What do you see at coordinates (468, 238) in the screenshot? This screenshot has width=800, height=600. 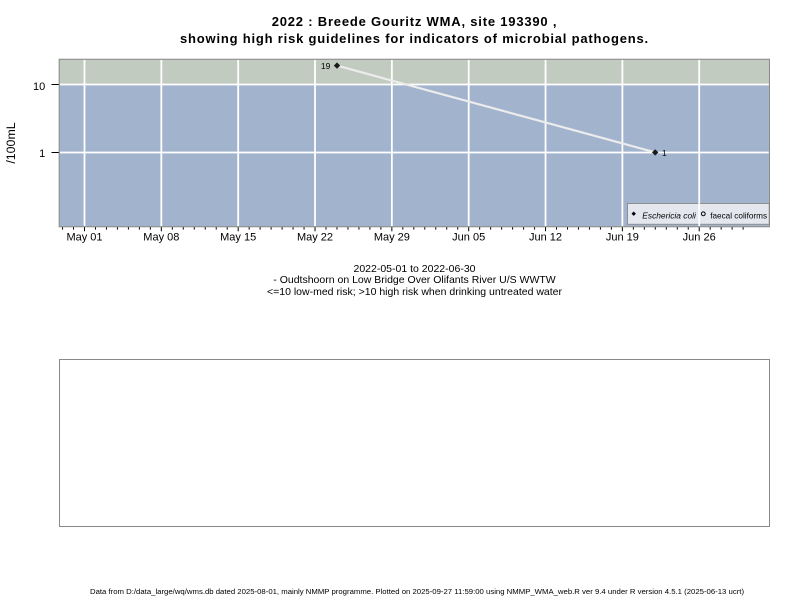 I see `svg-text: Jun 05` at bounding box center [468, 238].